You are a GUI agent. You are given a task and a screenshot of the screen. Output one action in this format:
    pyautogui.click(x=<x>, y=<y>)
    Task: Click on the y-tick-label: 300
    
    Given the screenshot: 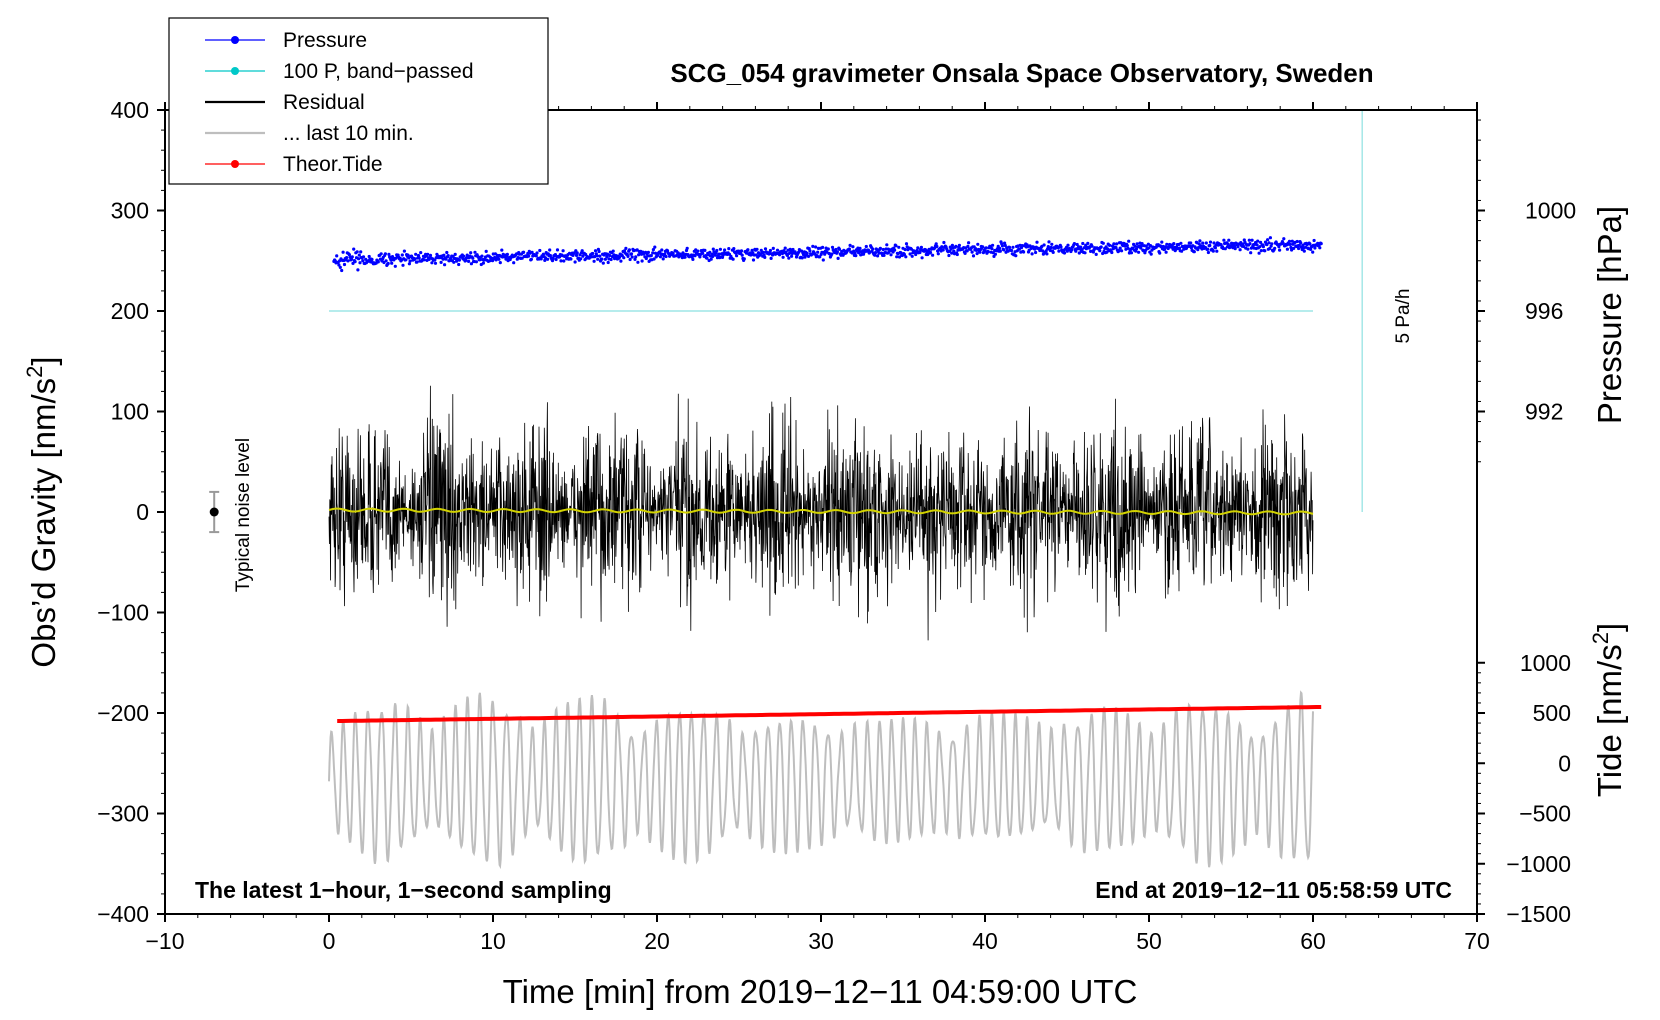 What is the action you would take?
    pyautogui.click(x=130, y=211)
    